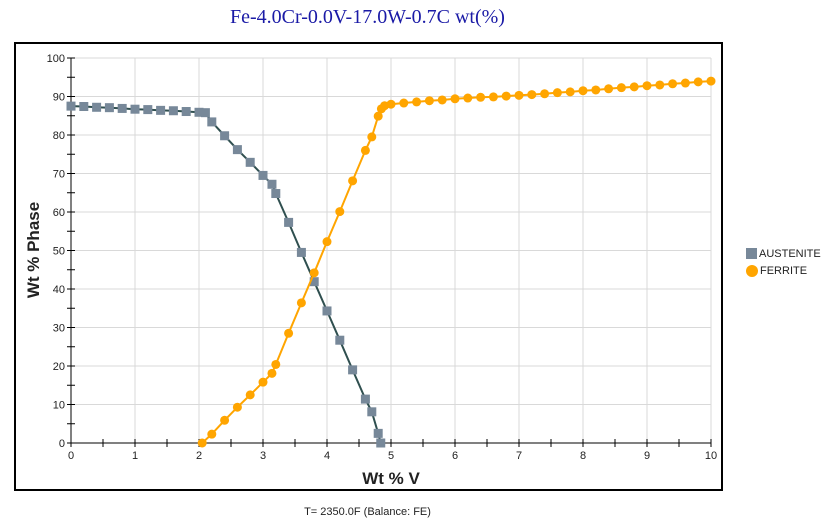 The height and width of the screenshot is (532, 832). What do you see at coordinates (455, 456) in the screenshot?
I see `x-tick-label: 6` at bounding box center [455, 456].